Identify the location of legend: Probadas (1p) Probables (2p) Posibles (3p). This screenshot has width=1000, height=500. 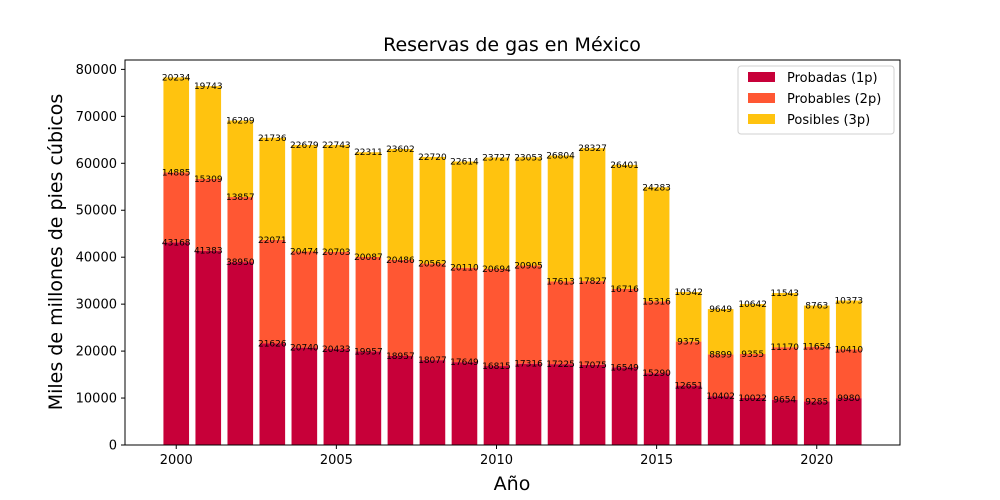
(816, 100).